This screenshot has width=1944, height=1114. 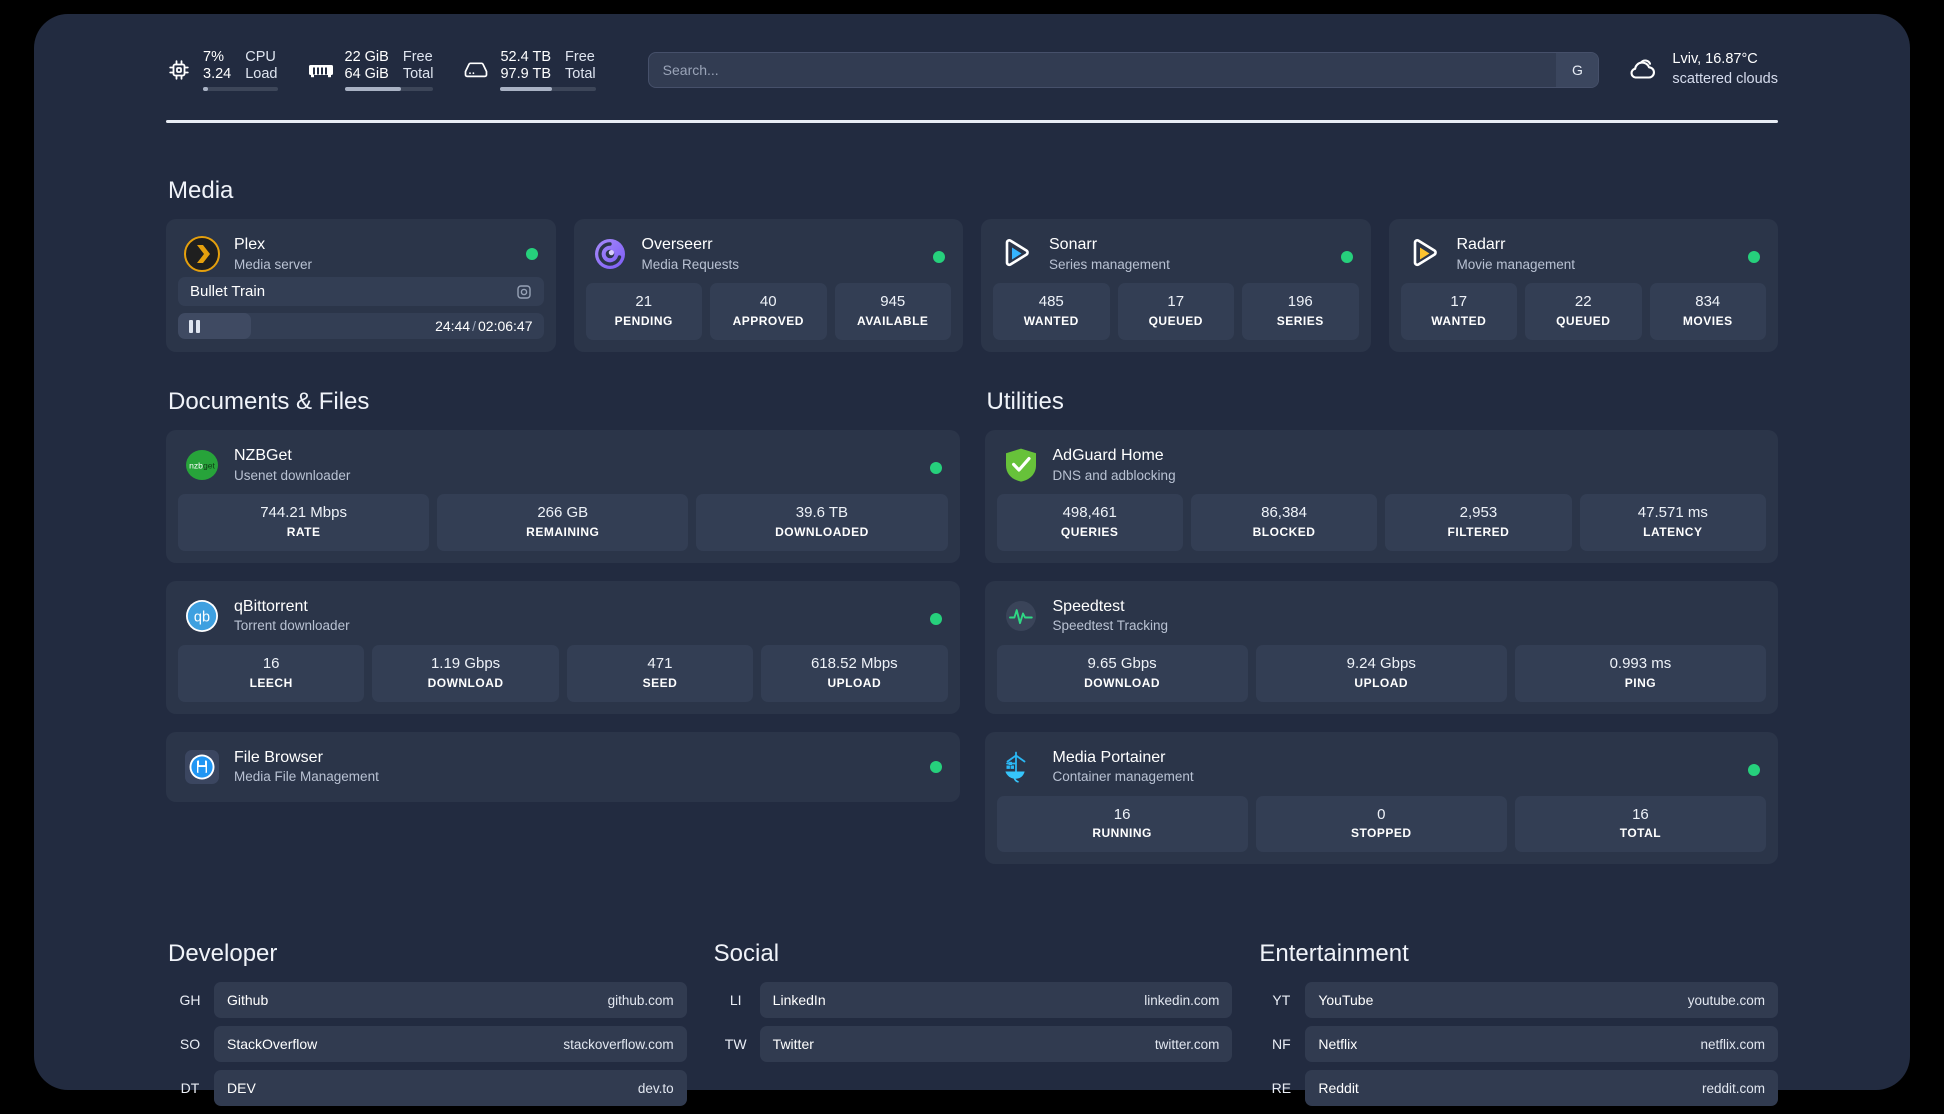 What do you see at coordinates (1334, 954) in the screenshot?
I see `bookmark-group-title: Entertainment` at bounding box center [1334, 954].